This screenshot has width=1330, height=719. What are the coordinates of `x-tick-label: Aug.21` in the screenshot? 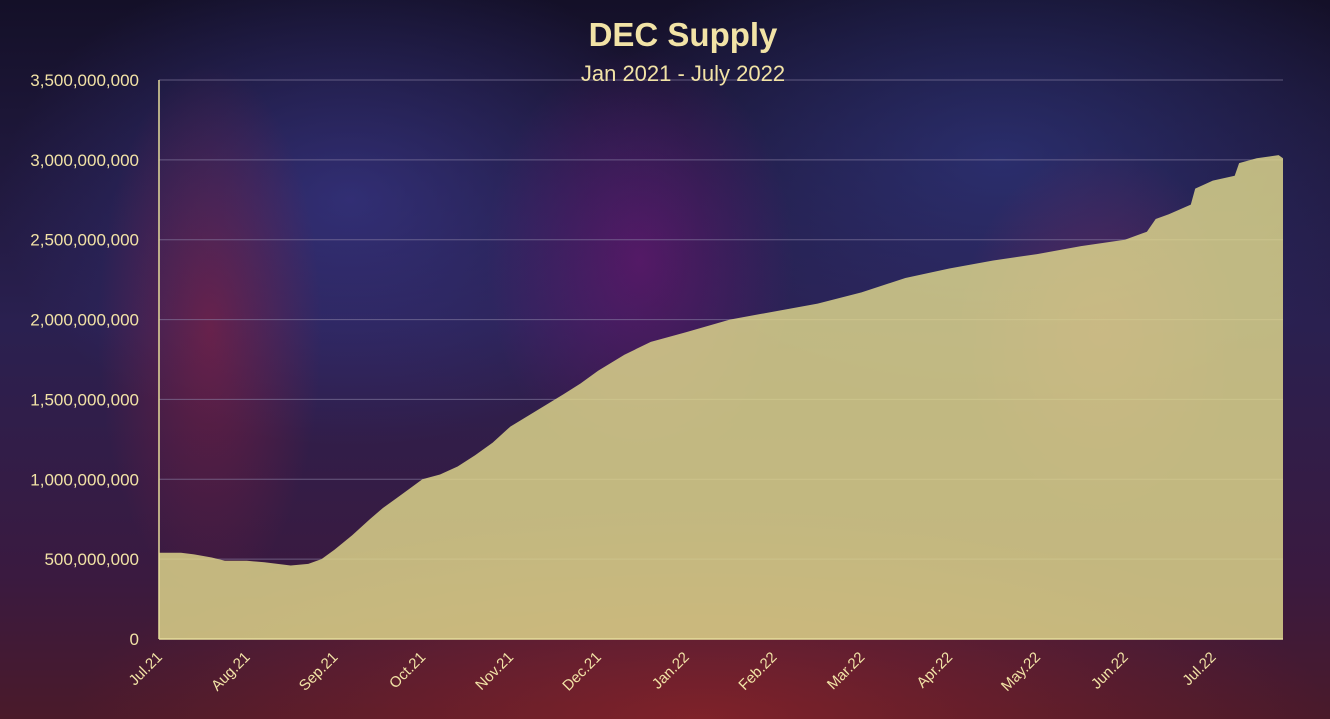 It's located at (231, 672).